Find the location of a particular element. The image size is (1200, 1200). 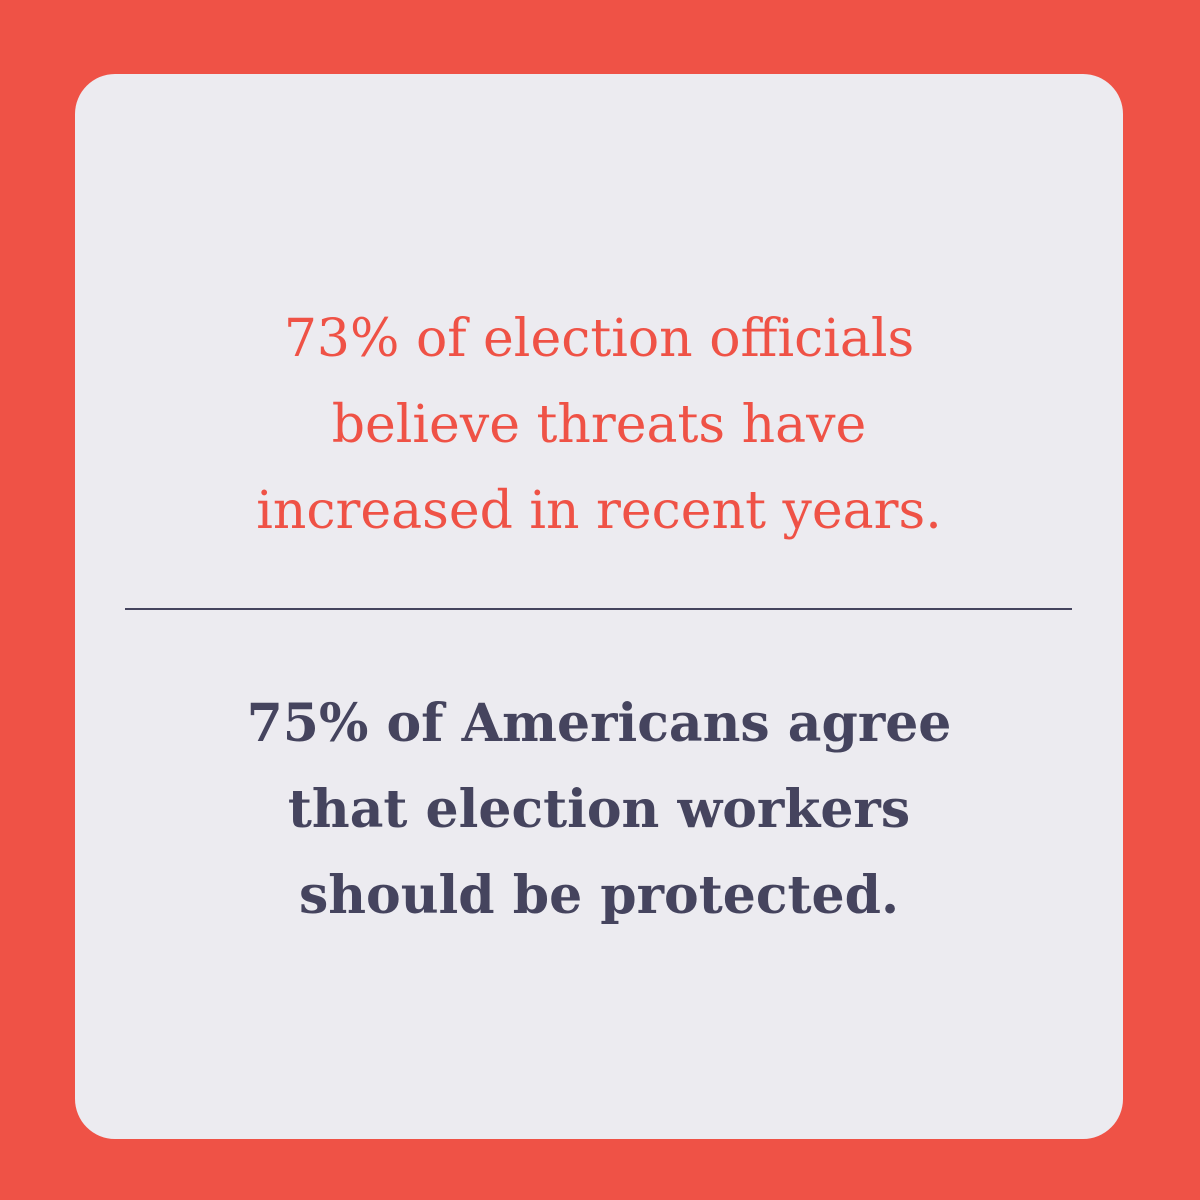

protection-statistic-line: should be protected. is located at coordinates (599, 895).